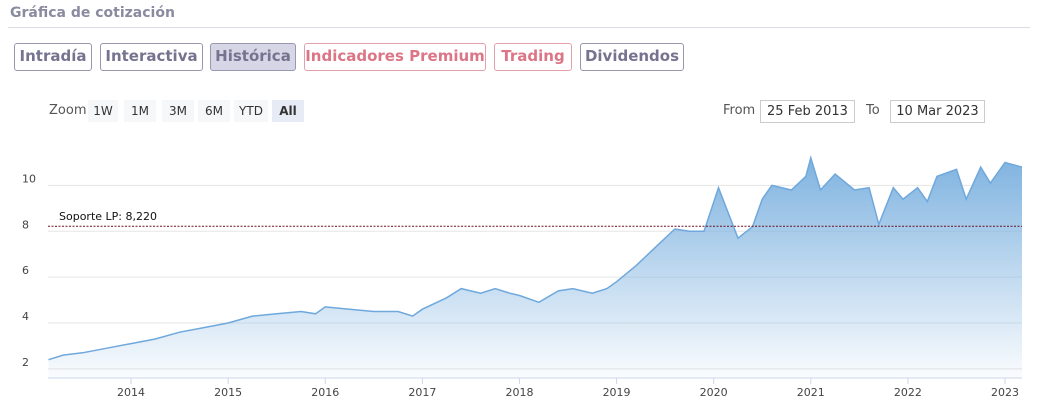  What do you see at coordinates (228, 392) in the screenshot?
I see `x-tick-label: 2015` at bounding box center [228, 392].